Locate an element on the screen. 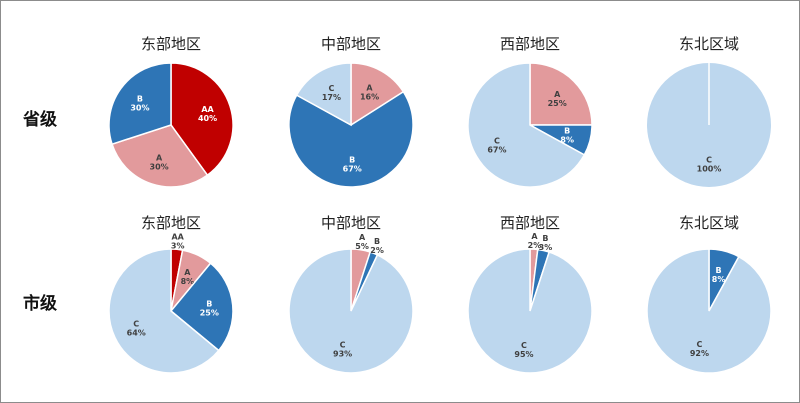 Image resolution: width=800 pixels, height=403 pixels. pie-chart: 西部地区 A25% B8% C67% is located at coordinates (530, 111).